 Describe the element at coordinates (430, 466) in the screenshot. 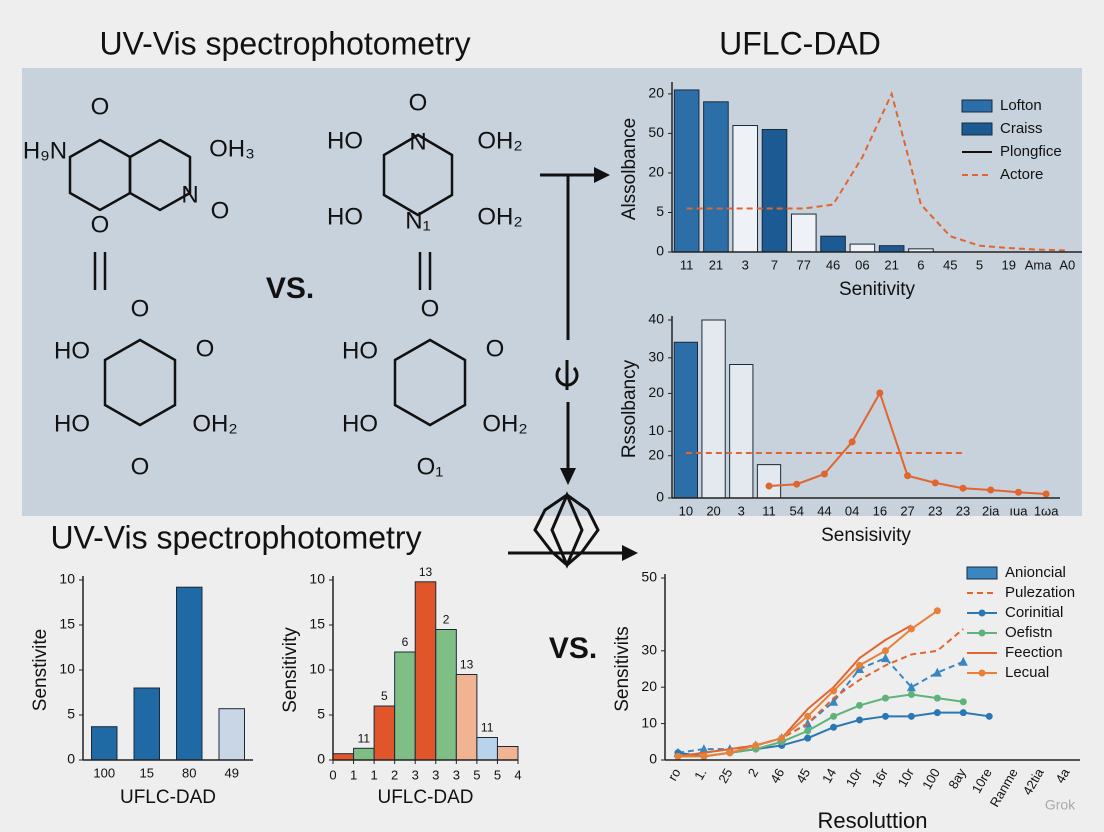

I see `atom-label: O₁` at that location.